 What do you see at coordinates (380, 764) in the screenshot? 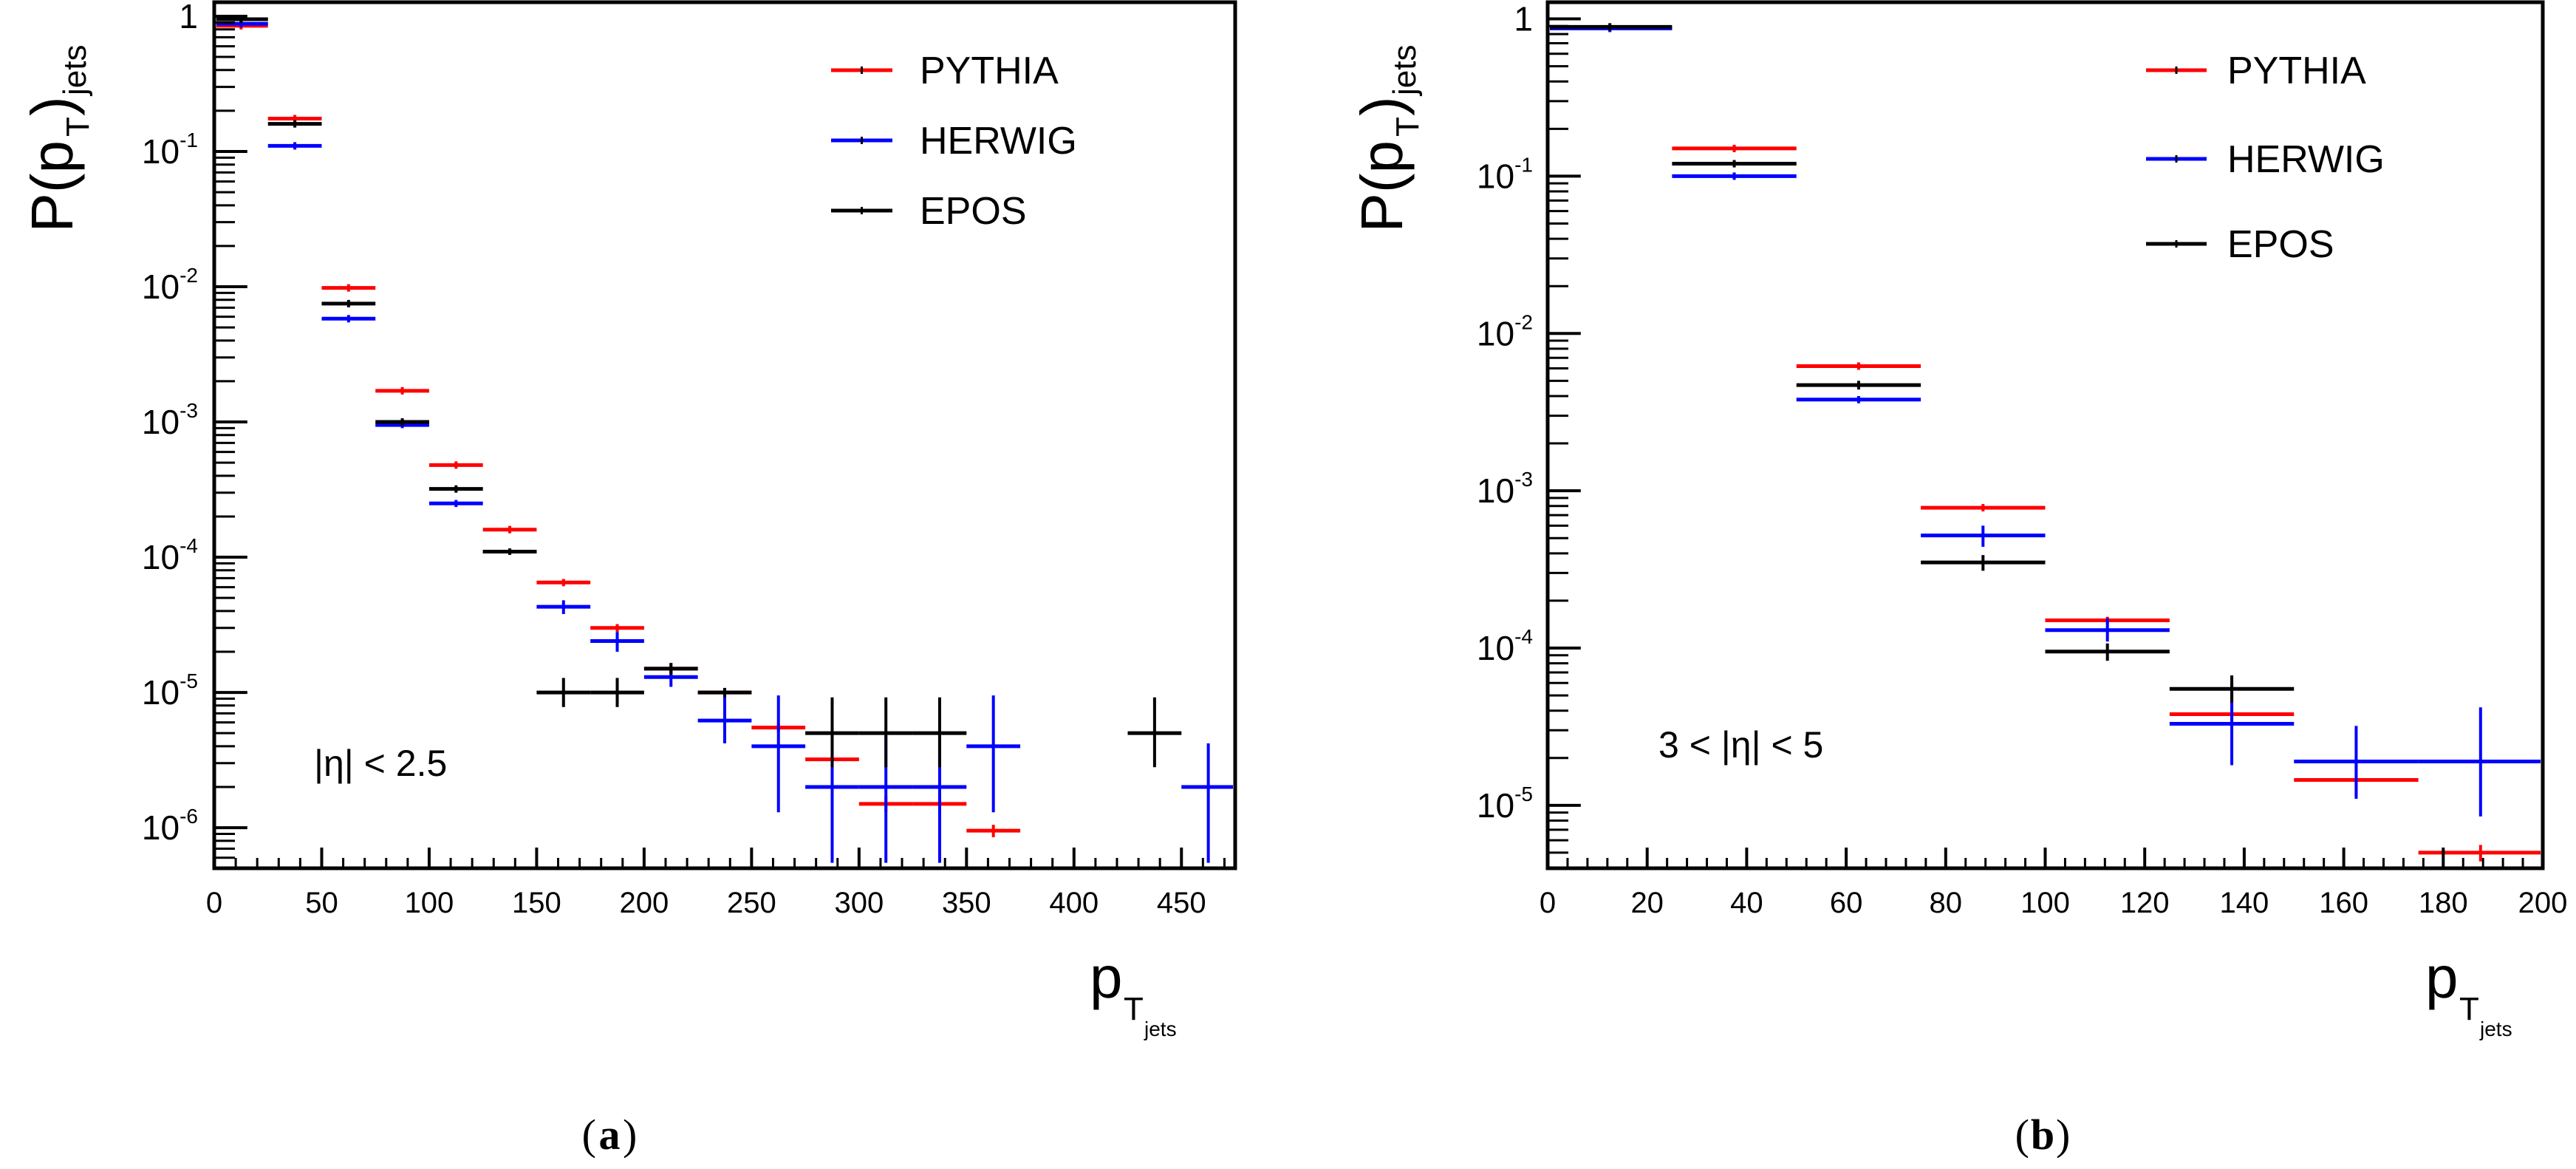
I see `chart-a-eta-annotation: |η| < 2.5` at bounding box center [380, 764].